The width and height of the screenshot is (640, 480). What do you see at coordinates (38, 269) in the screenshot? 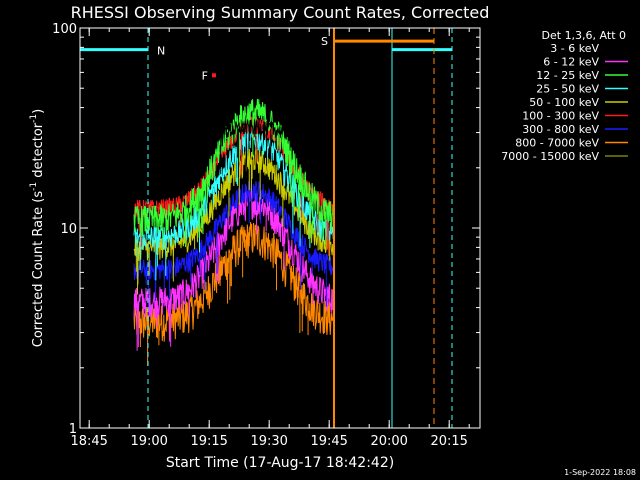
I see `y-axis-label-main: Corrected Count Rate (s` at bounding box center [38, 269].